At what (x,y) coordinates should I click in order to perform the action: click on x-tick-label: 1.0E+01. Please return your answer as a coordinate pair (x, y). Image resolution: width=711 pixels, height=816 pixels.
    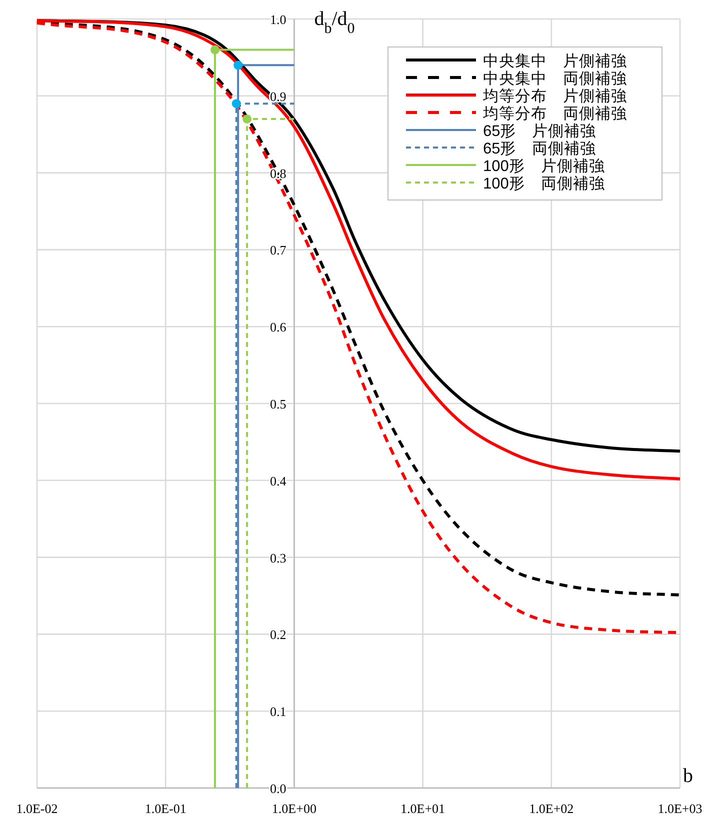
    Looking at the image, I should click on (423, 808).